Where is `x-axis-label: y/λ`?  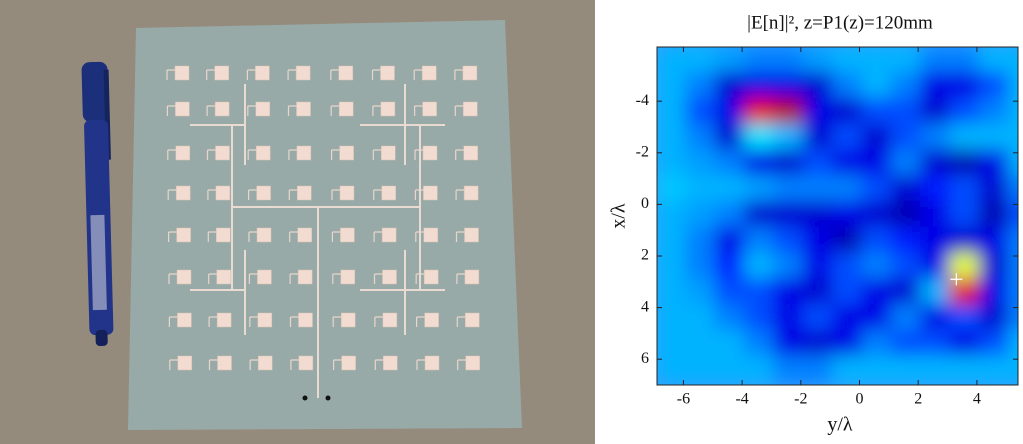 x-axis-label: y/λ is located at coordinates (840, 425).